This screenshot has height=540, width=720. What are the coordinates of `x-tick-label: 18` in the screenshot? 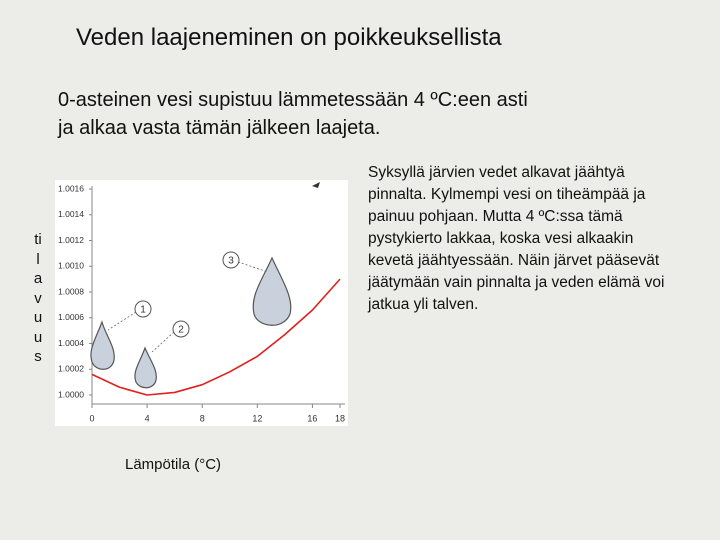 It's located at (340, 418).